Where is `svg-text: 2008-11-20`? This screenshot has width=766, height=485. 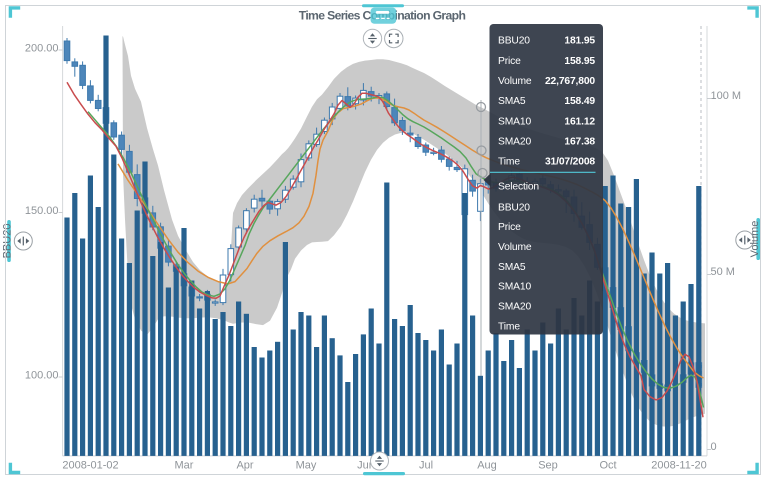
svg-text: 2008-11-20 is located at coordinates (678, 466).